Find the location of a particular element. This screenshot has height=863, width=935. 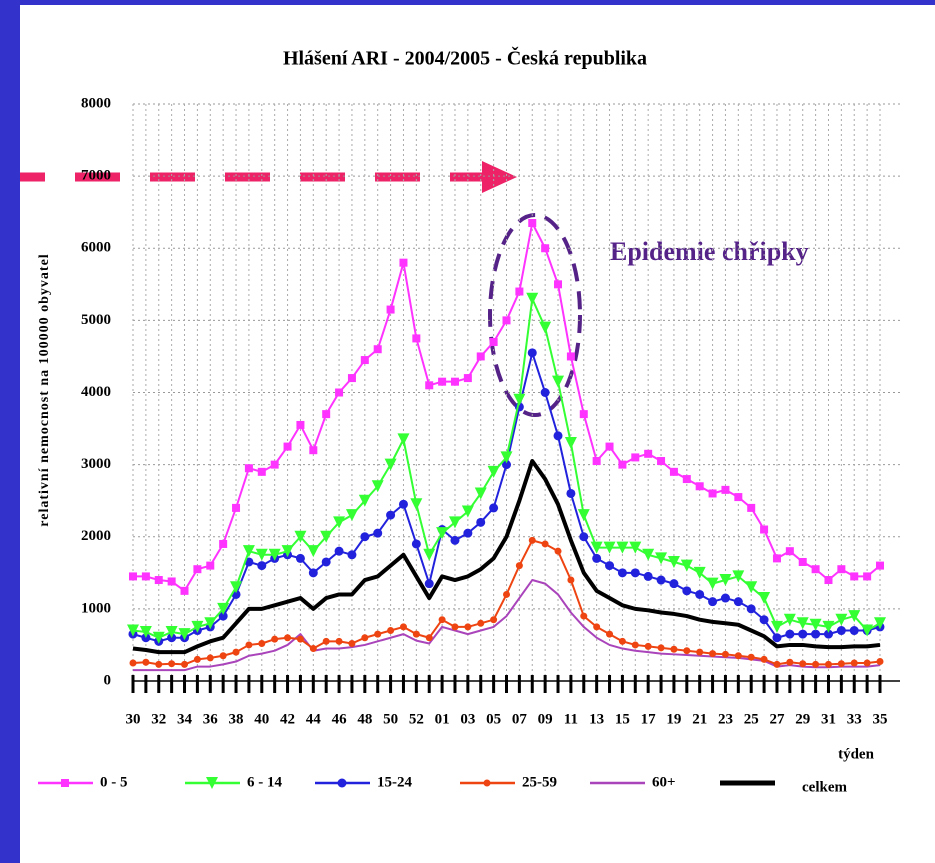

legend-label: 60+ is located at coordinates (664, 782).